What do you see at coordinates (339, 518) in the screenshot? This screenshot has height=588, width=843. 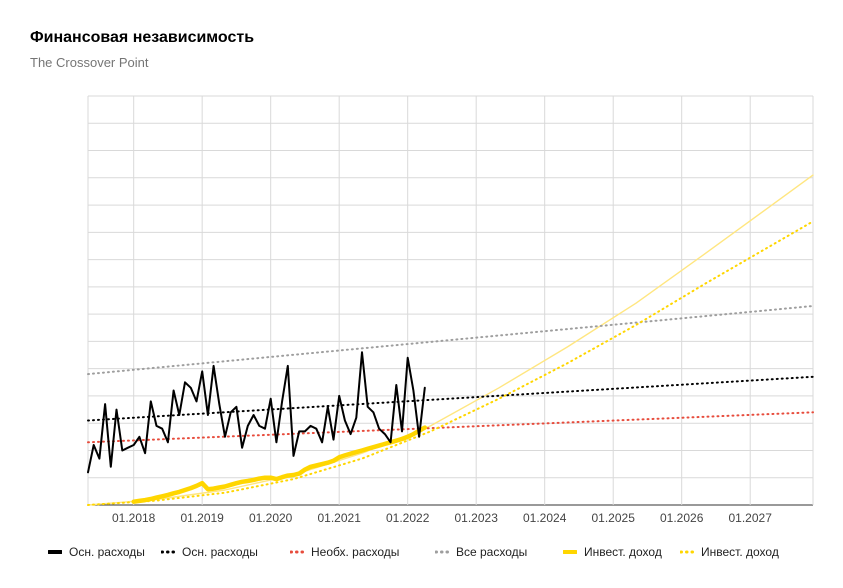 I see `x-tick-label: 01.2021` at bounding box center [339, 518].